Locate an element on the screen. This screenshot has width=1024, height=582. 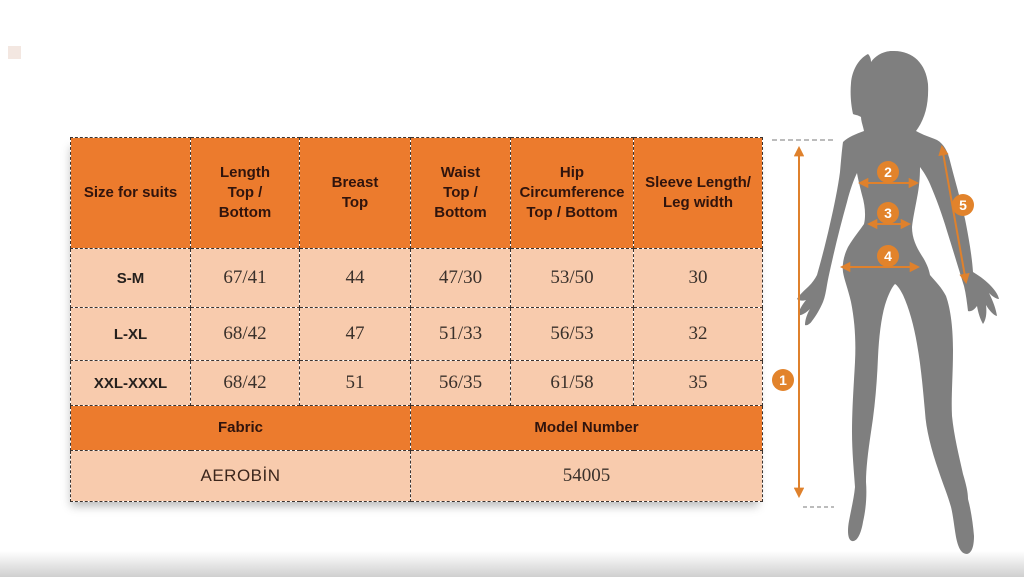
fabric-value: AEROBİN is located at coordinates (240, 476).